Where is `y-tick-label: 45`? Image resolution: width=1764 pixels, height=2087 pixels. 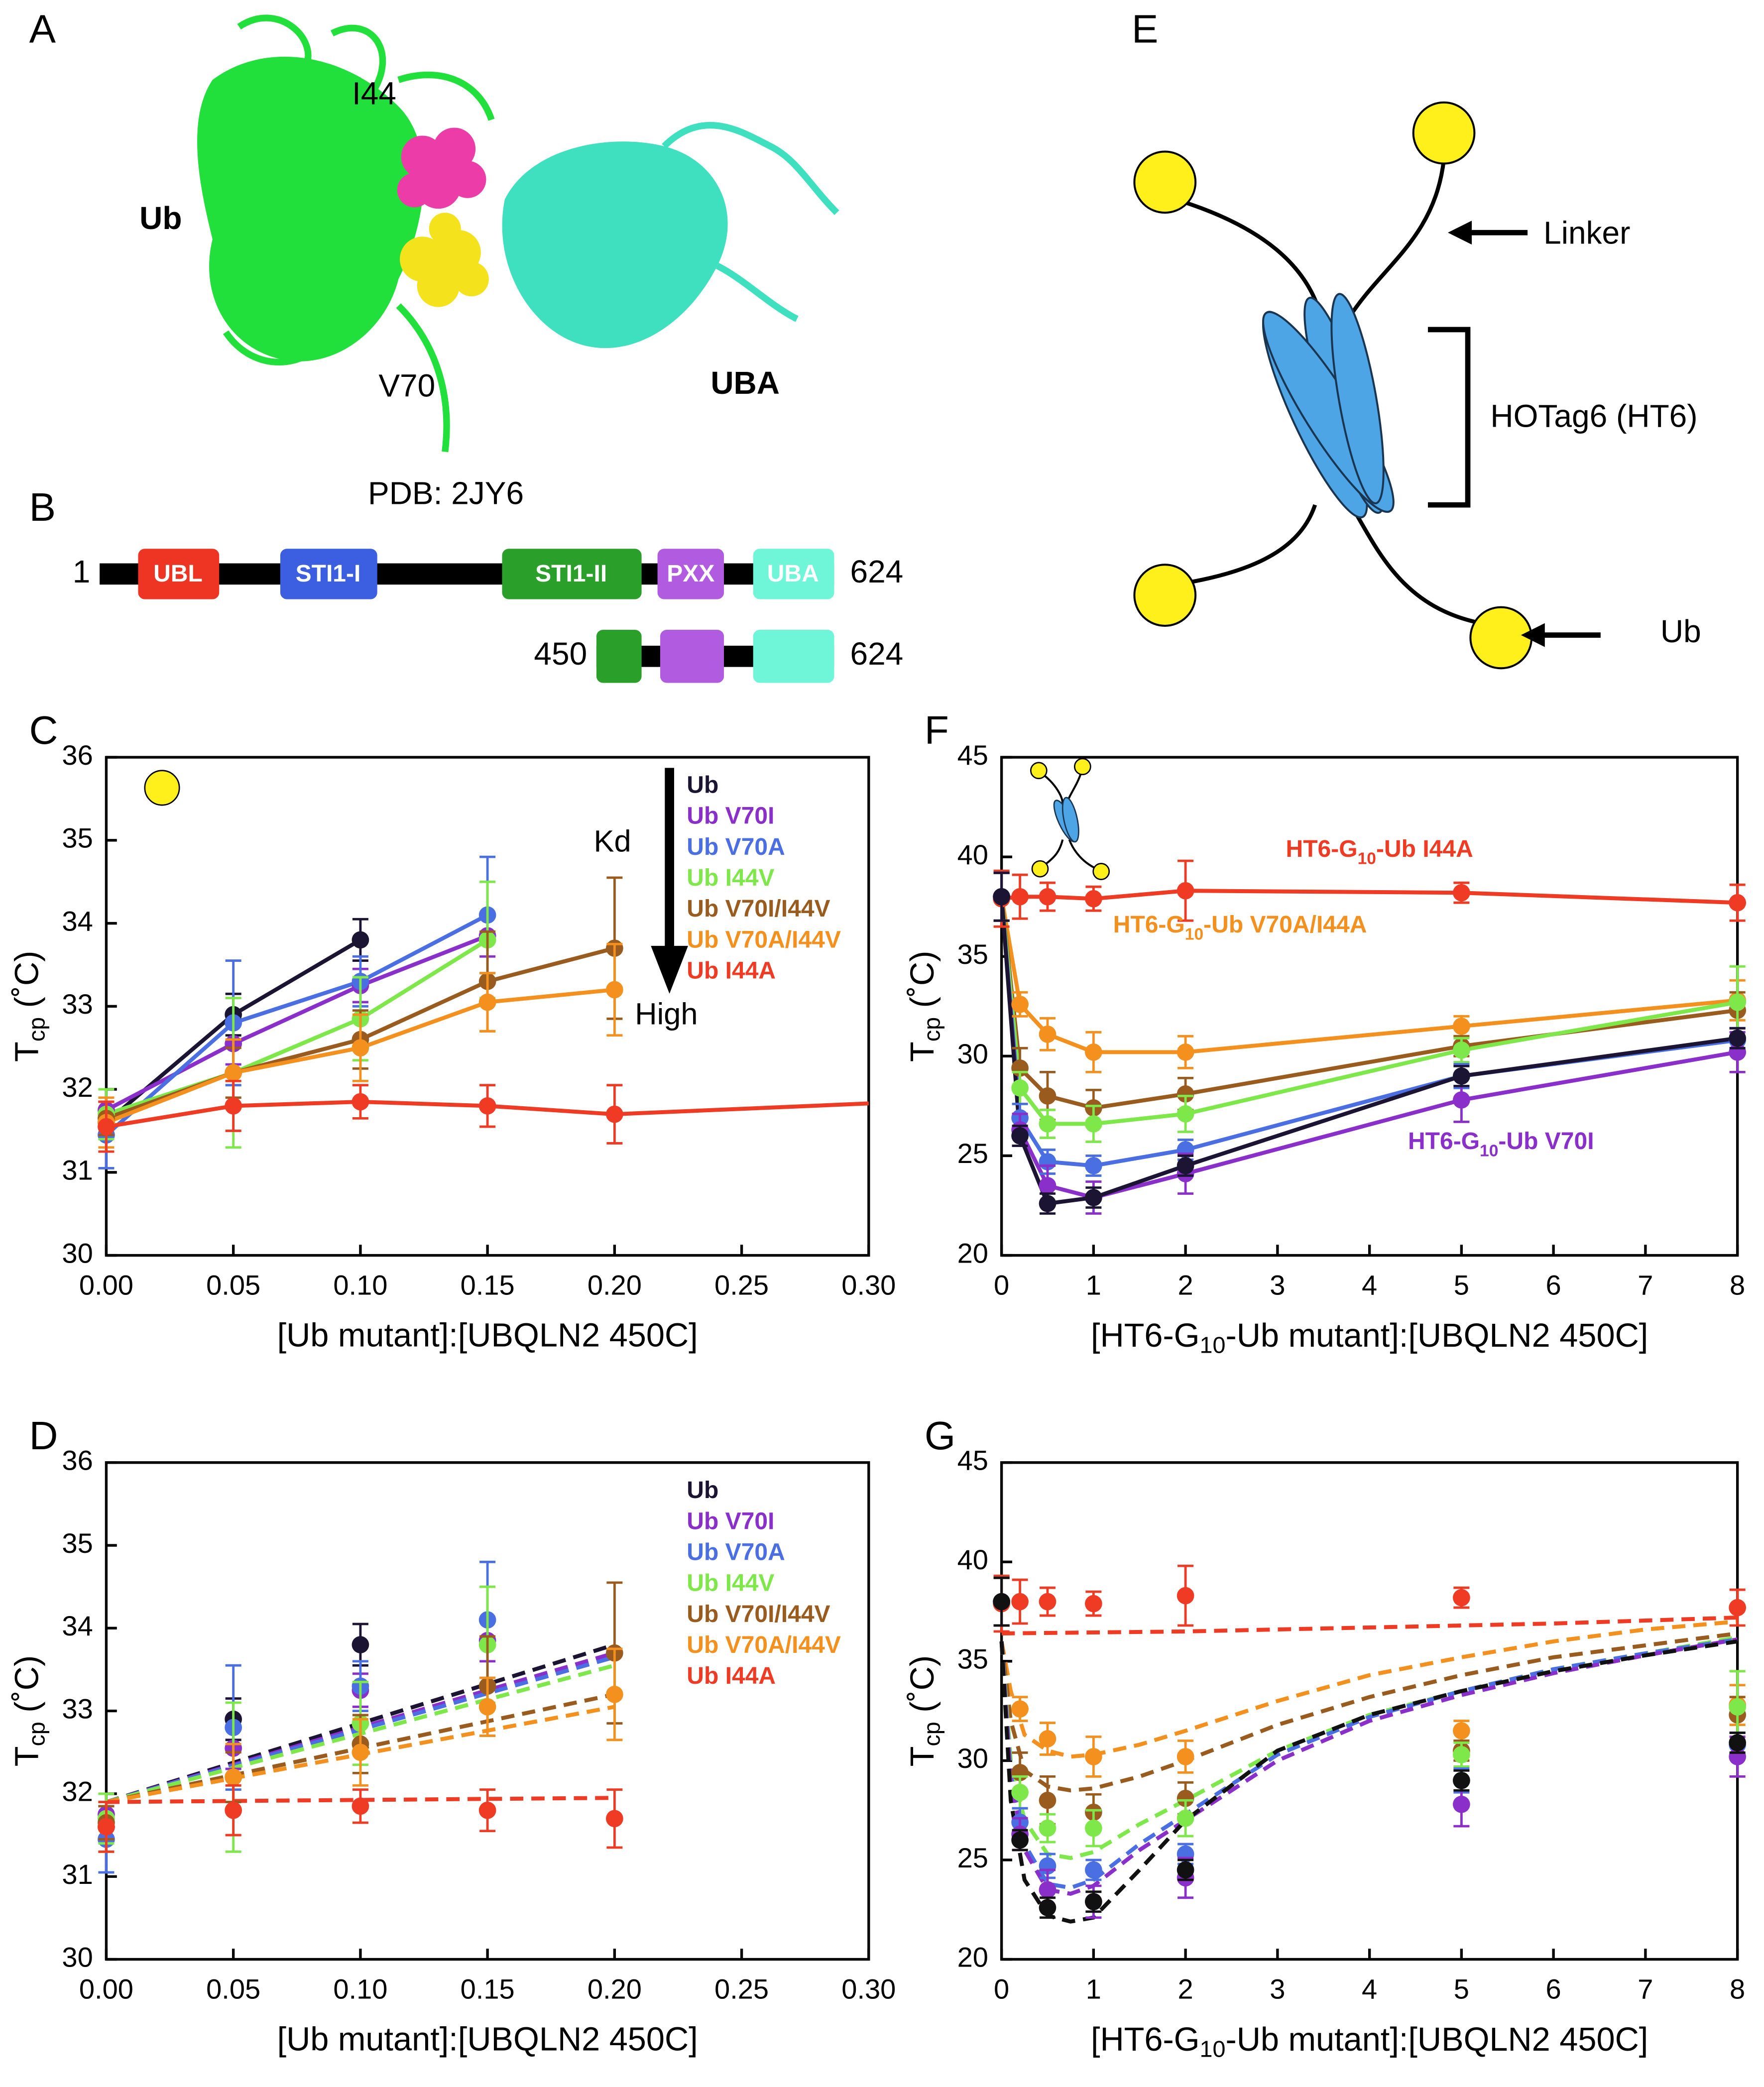 y-tick-label: 45 is located at coordinates (972, 1461).